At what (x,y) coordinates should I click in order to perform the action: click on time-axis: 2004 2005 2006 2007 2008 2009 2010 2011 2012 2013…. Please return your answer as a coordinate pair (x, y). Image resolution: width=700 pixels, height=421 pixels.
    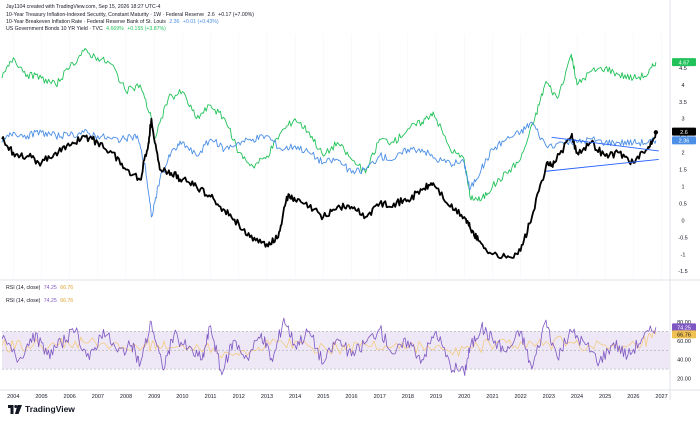
    Looking at the image, I should click on (337, 397).